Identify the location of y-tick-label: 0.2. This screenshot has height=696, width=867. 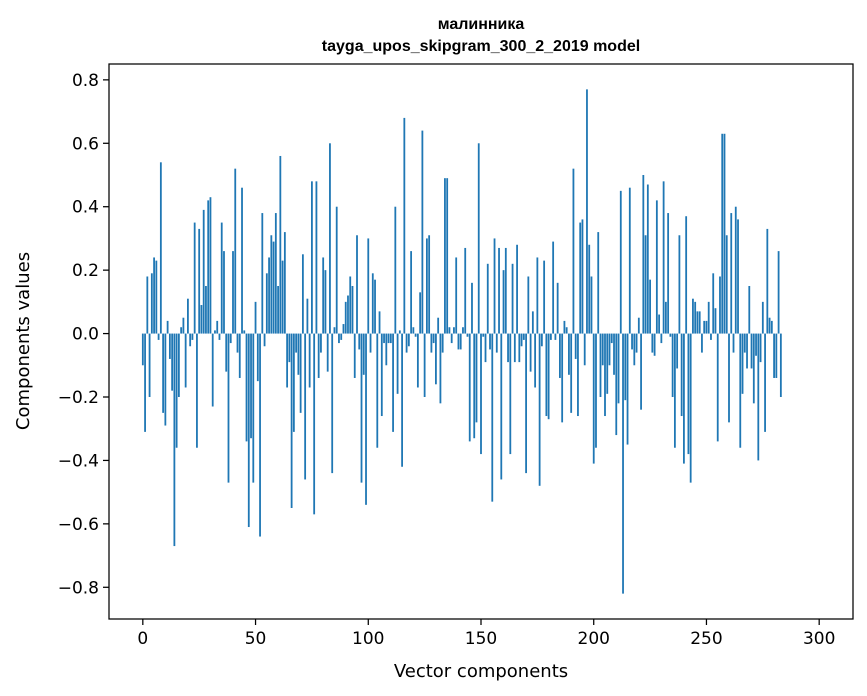
(85, 271).